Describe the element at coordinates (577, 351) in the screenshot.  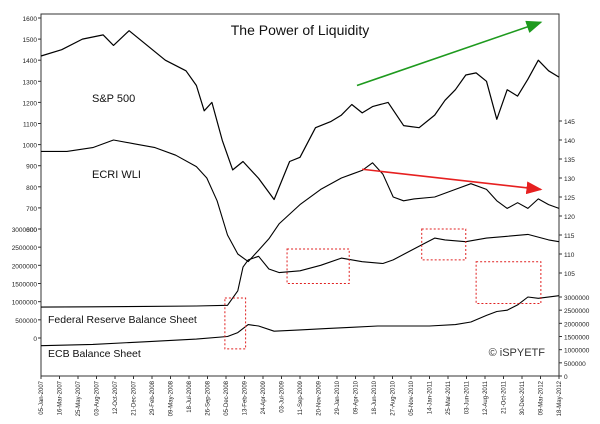
I see `right-bottom-tick-label: 1000000` at that location.